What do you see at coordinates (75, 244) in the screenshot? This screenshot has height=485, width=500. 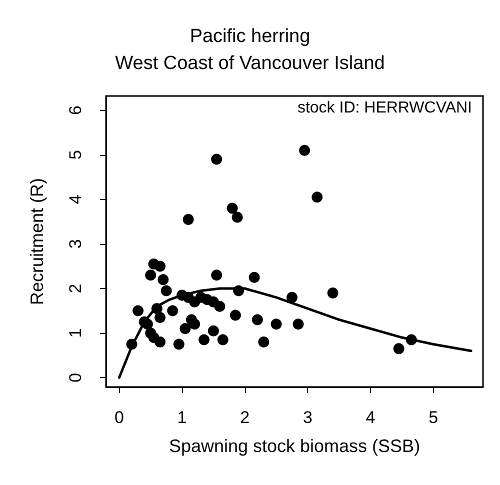 I see `y-tick-label: 3` at bounding box center [75, 244].